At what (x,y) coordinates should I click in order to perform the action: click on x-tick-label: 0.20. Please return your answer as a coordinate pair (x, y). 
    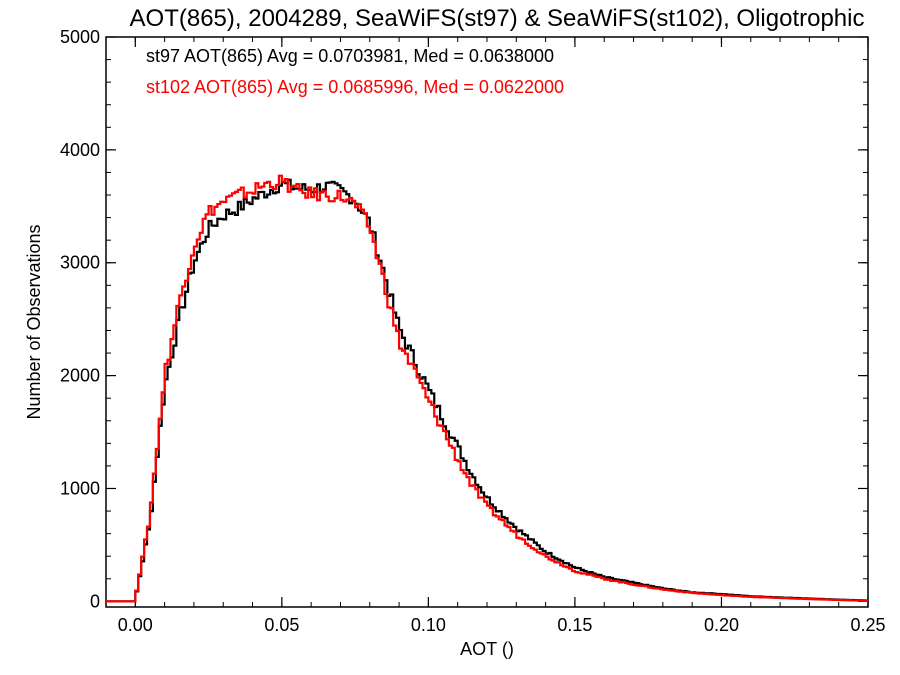
    Looking at the image, I should click on (721, 625).